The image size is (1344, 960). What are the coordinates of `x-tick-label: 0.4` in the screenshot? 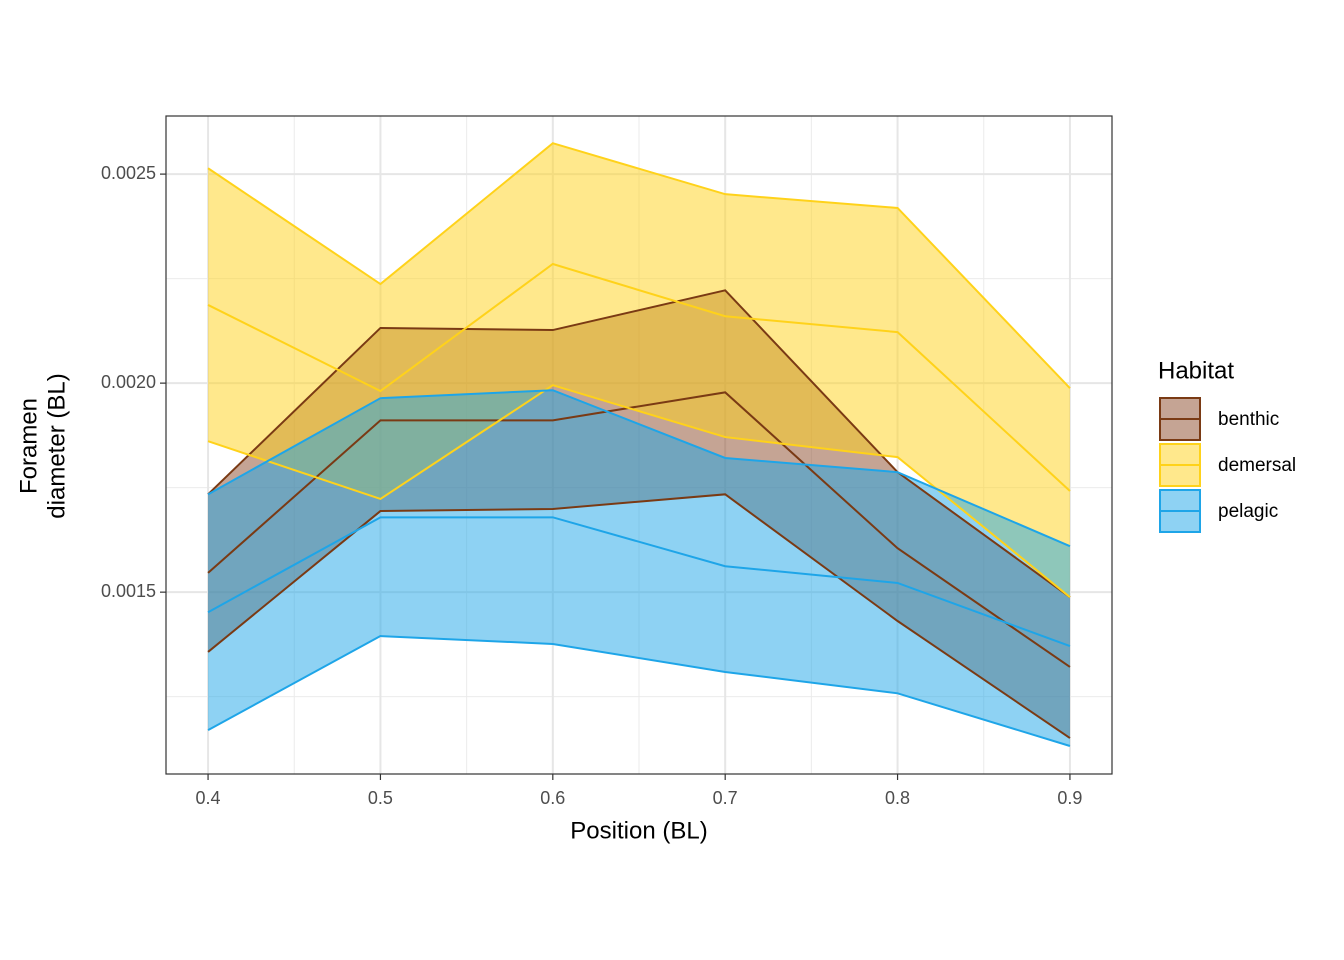 It's located at (208, 798).